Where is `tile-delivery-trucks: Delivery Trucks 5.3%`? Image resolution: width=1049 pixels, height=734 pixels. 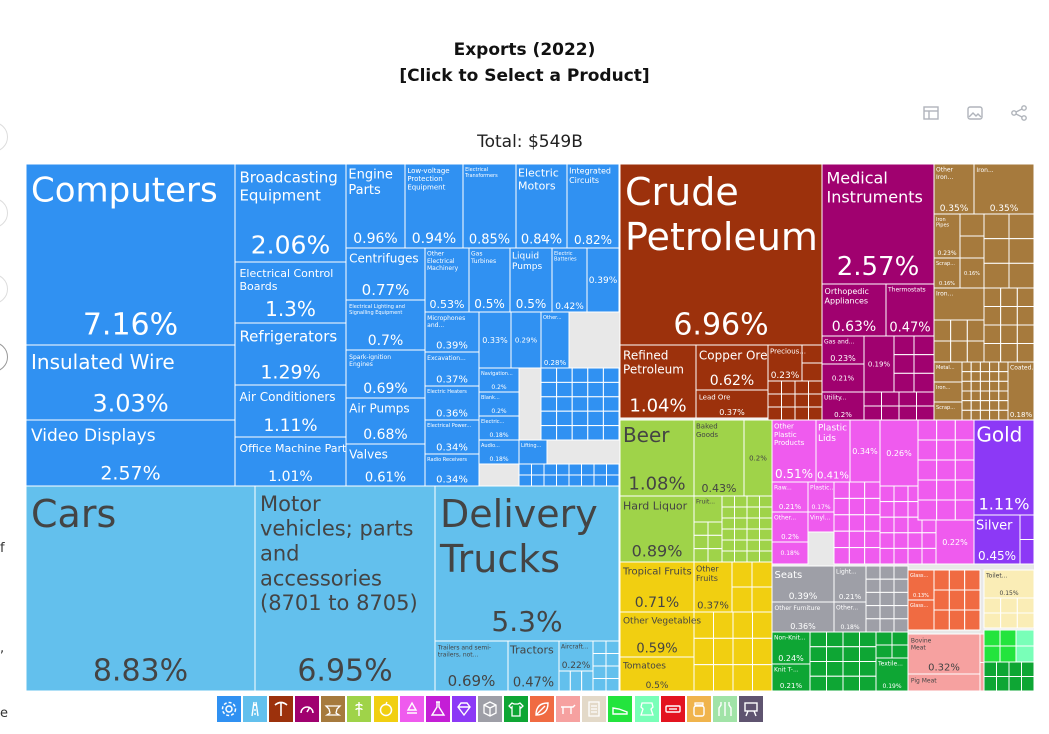
tile-delivery-trucks: Delivery Trucks 5.3% is located at coordinates (527, 563).